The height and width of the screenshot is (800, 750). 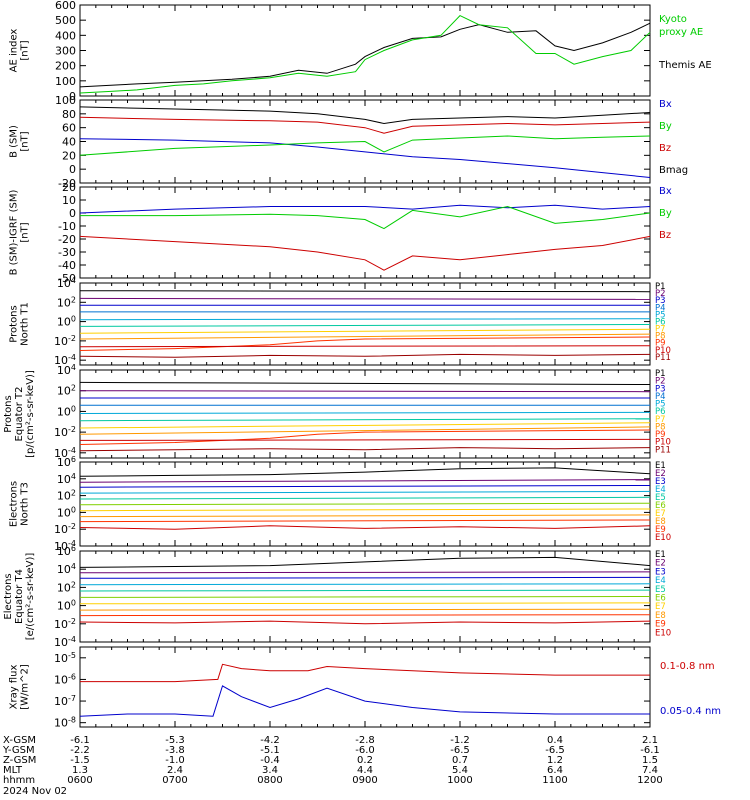 What do you see at coordinates (65, 658) in the screenshot?
I see `y-tick-label: 10⁻⁵` at bounding box center [65, 658].